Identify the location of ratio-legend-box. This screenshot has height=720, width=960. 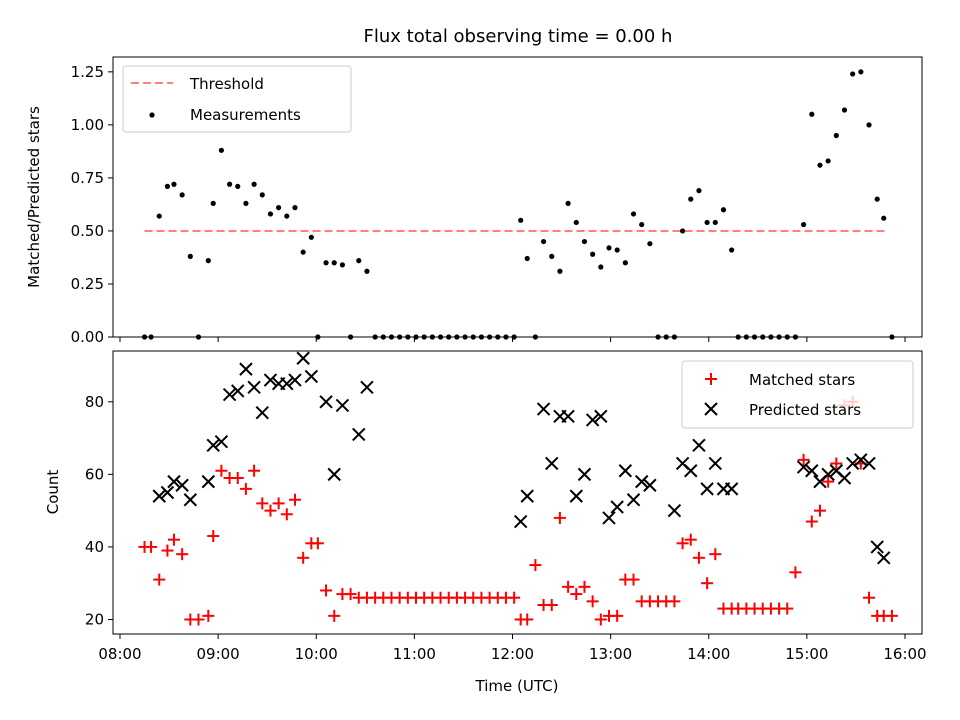
(237, 99).